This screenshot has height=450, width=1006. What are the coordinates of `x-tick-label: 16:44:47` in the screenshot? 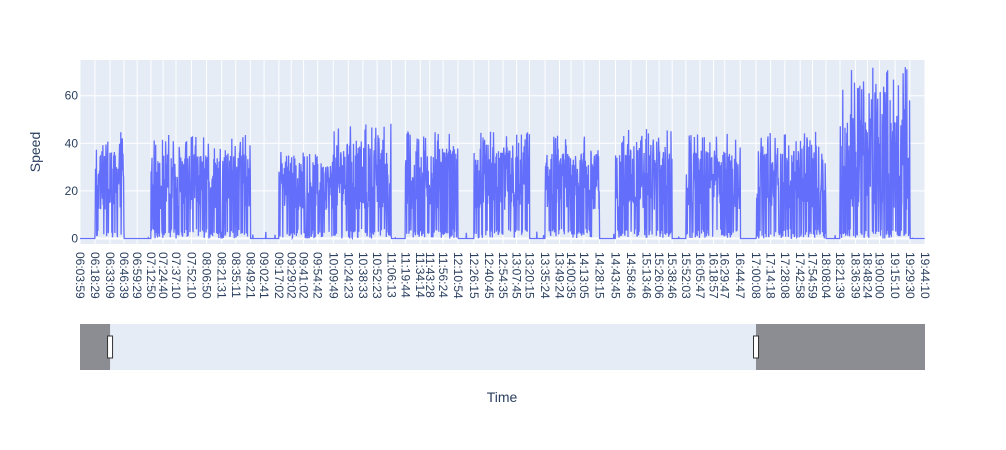 It's located at (740, 275).